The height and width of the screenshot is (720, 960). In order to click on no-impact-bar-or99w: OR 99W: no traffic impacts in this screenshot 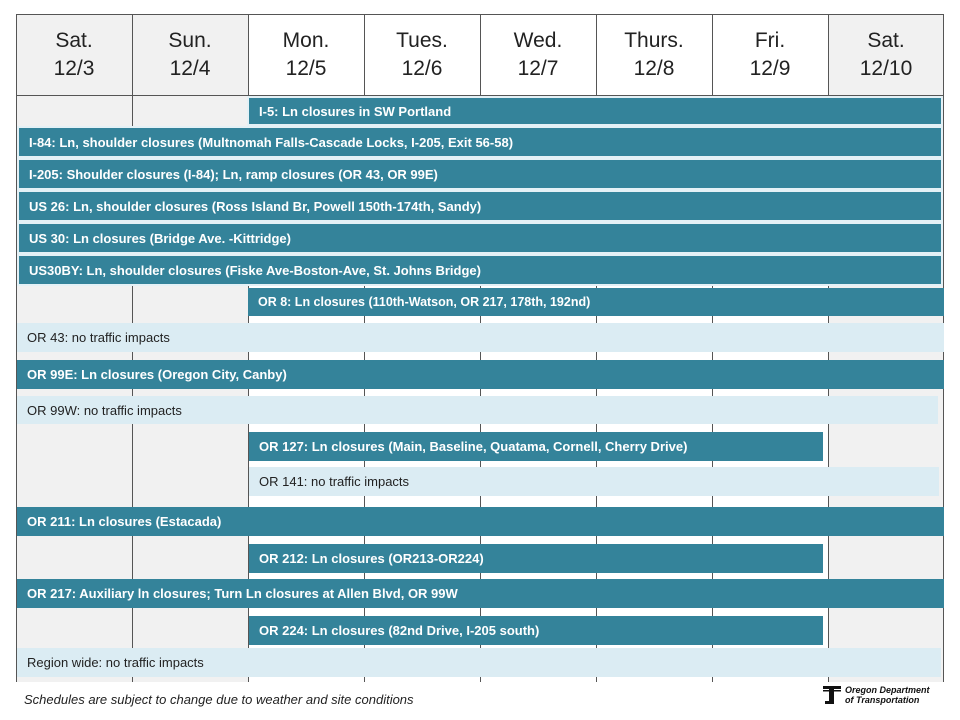, I will do `click(477, 410)`.